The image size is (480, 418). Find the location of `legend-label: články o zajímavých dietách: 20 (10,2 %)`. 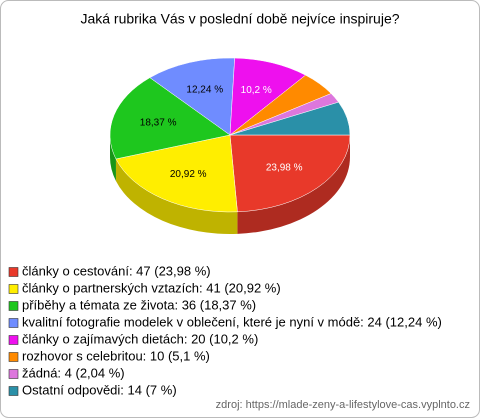

legend-label: články o zajímavých dietách: 20 (10,2 %) is located at coordinates (140, 338).